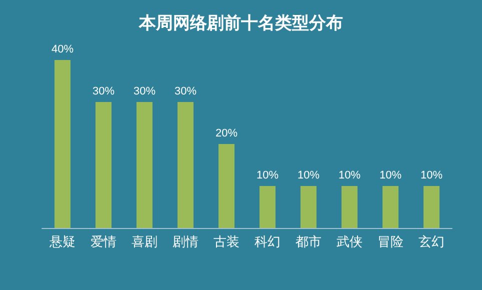  What do you see at coordinates (145, 242) in the screenshot?
I see `x-tick-label: 喜剧` at bounding box center [145, 242].